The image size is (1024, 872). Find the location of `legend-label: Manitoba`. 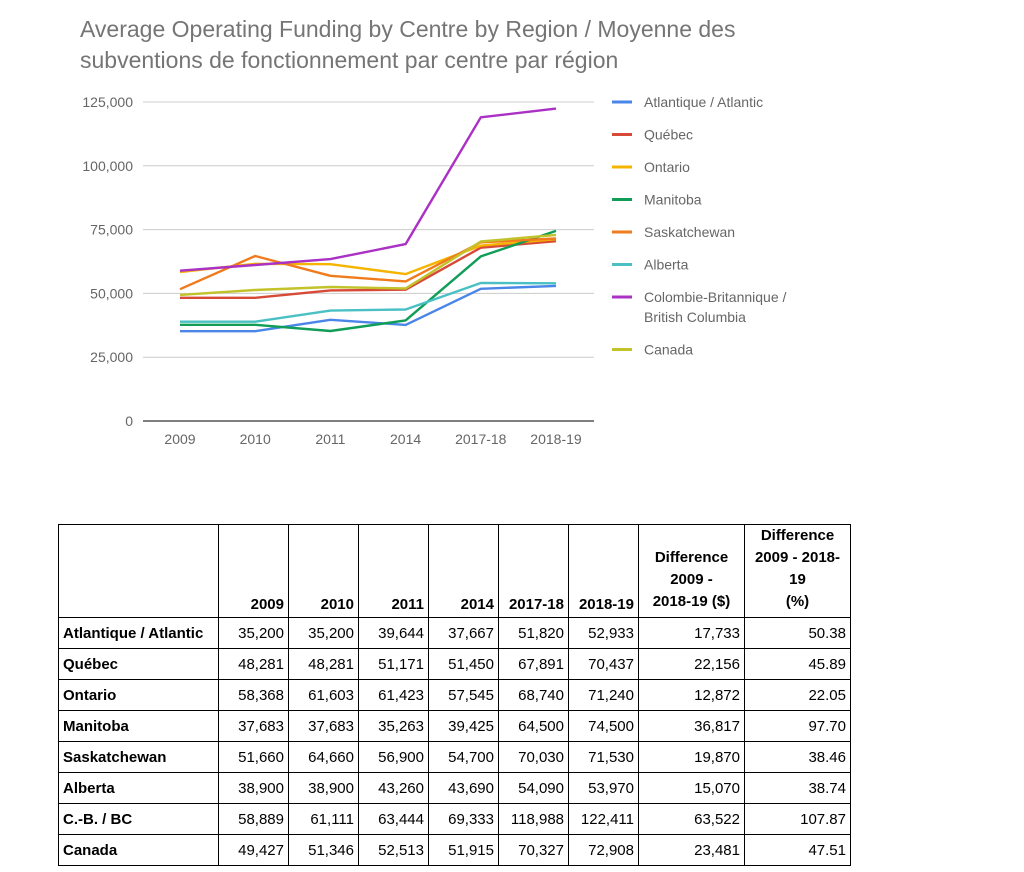

legend-label: Manitoba is located at coordinates (673, 200).